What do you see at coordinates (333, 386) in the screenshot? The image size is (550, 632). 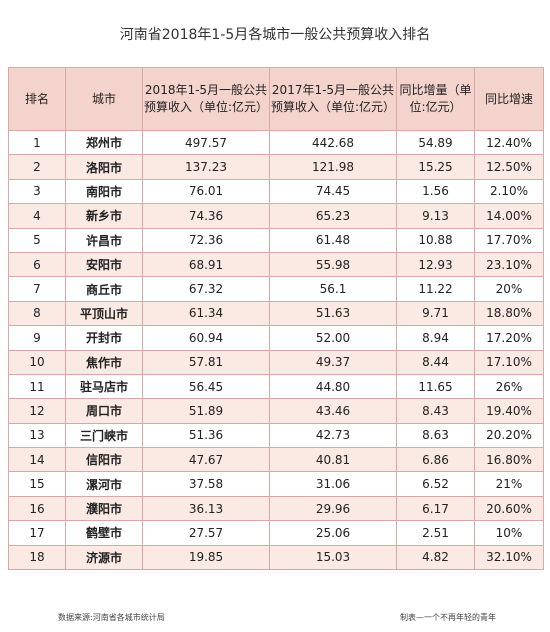 I see `cell-revenue-2017: 44.80` at bounding box center [333, 386].